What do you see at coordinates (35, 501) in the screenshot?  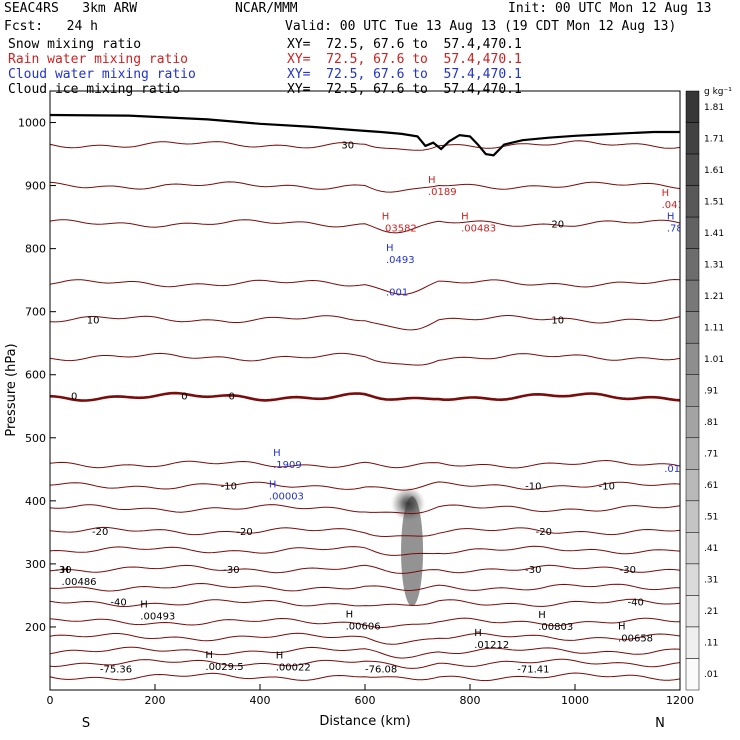 I see `y-tick-label: 400` at bounding box center [35, 501].